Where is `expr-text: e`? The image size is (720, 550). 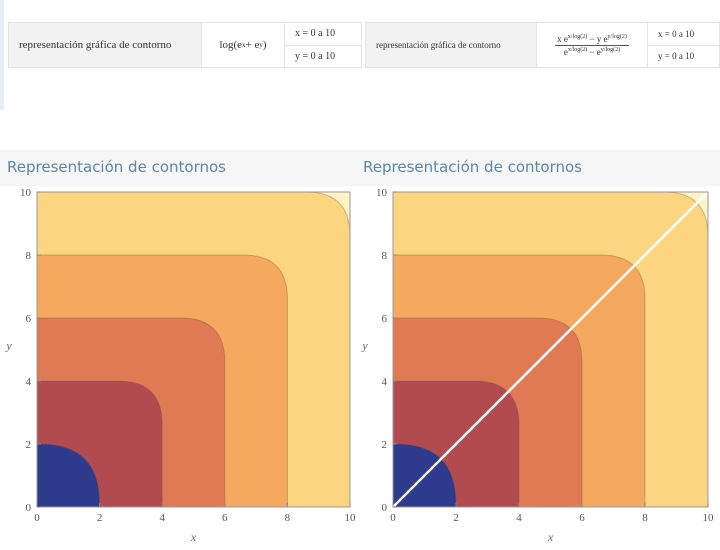
expr-text: e is located at coordinates (565, 51).